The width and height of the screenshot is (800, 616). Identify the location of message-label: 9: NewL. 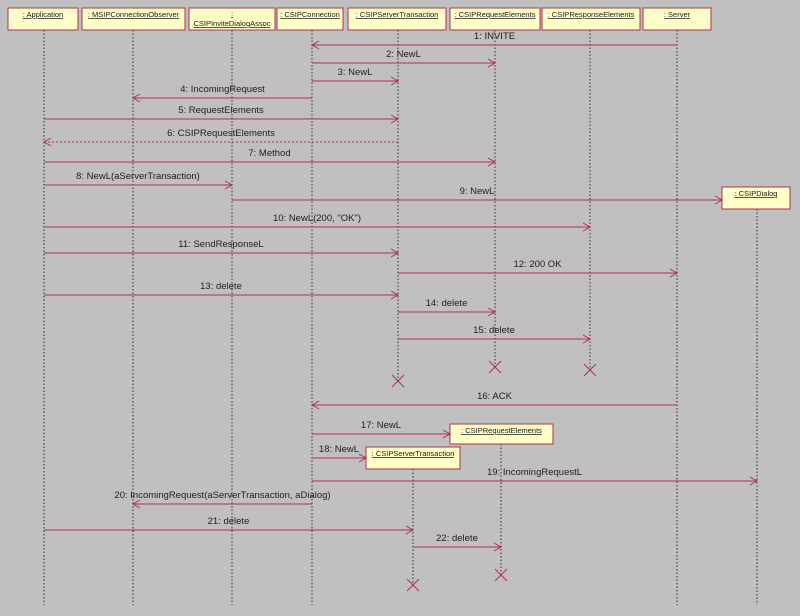
(477, 191).